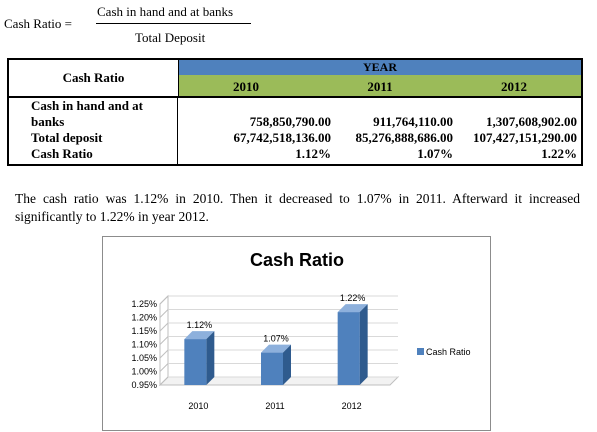  I want to click on table-cell: 758,850,790.00, so click(290, 121).